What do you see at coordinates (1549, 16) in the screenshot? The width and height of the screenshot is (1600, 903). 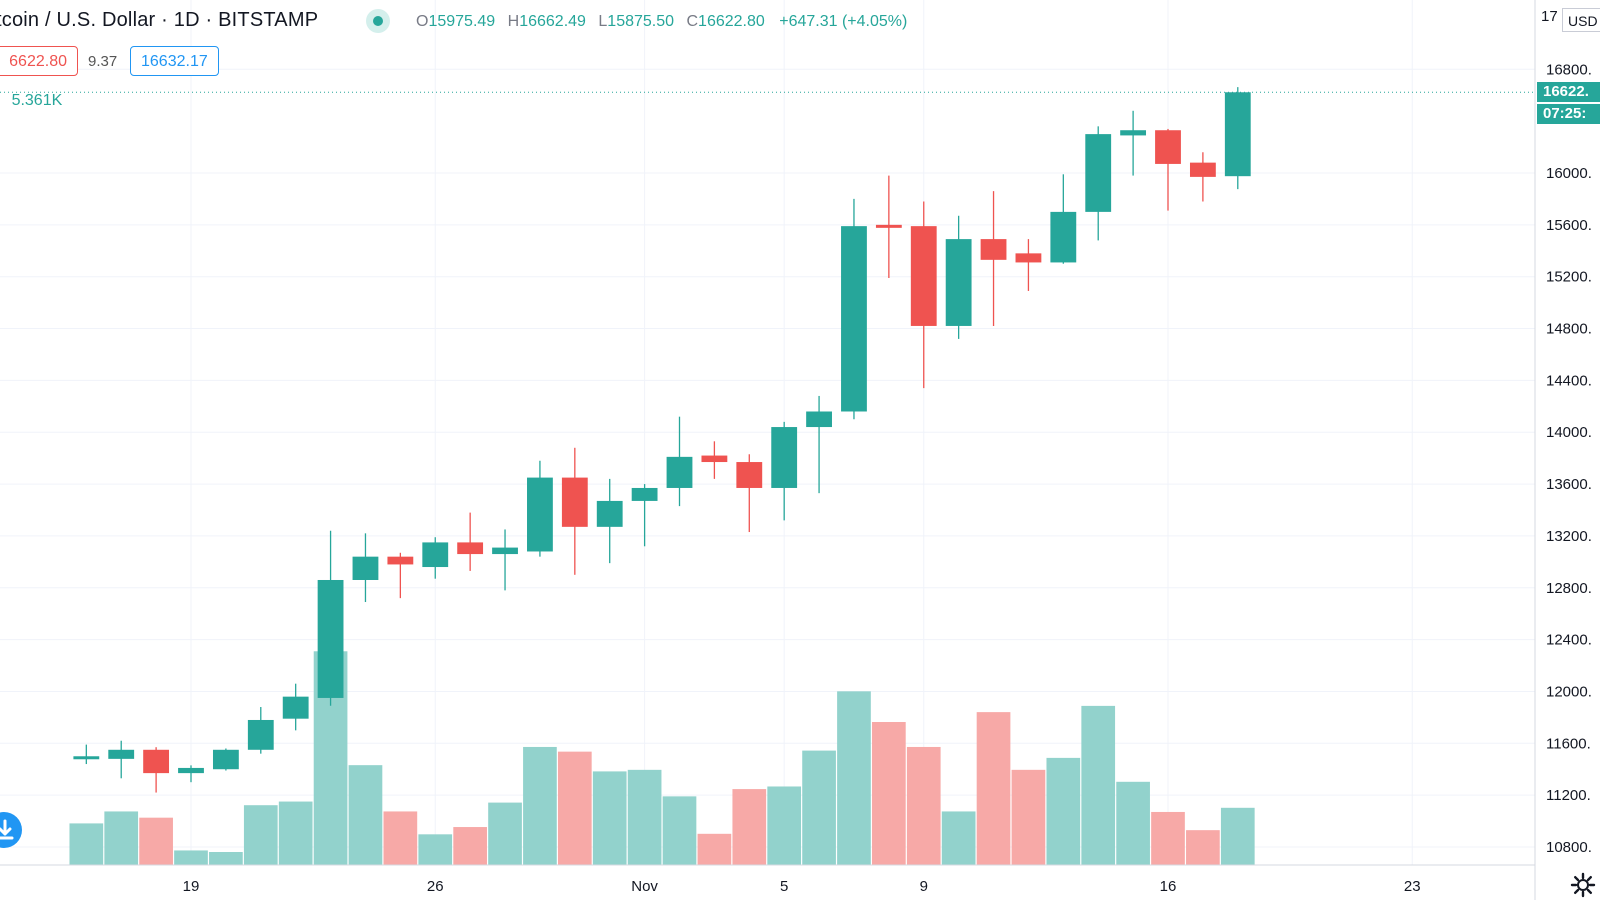 I see `price-scale-top-label: 17` at bounding box center [1549, 16].